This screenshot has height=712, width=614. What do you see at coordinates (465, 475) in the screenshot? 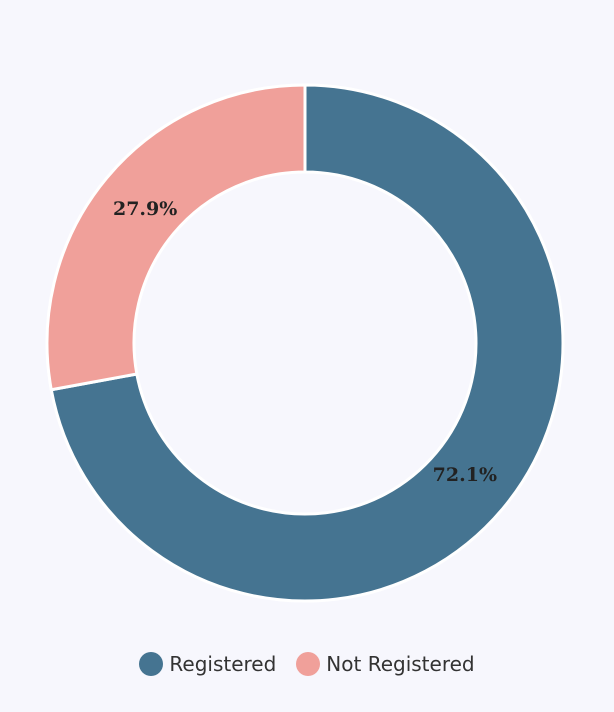
I see `value-label: 72.1%` at bounding box center [465, 475].